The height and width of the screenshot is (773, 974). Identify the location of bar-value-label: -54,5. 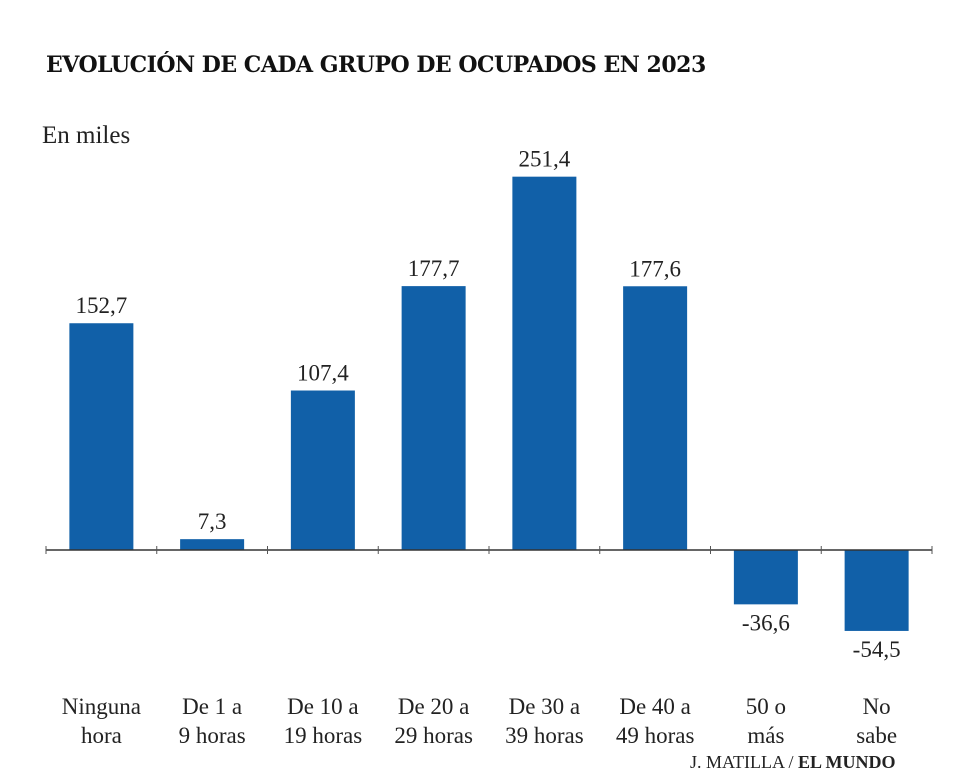
(877, 649).